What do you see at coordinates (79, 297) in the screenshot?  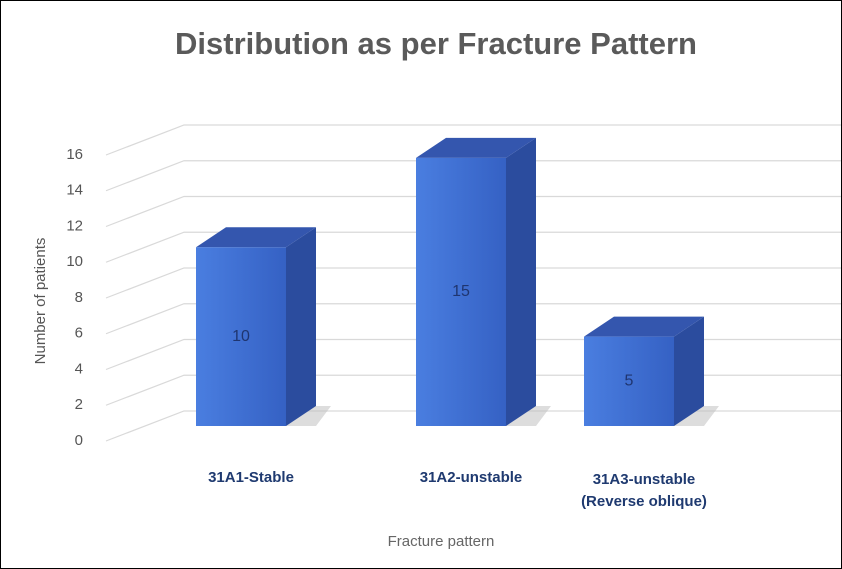 I see `y-tick-label: 8` at bounding box center [79, 297].